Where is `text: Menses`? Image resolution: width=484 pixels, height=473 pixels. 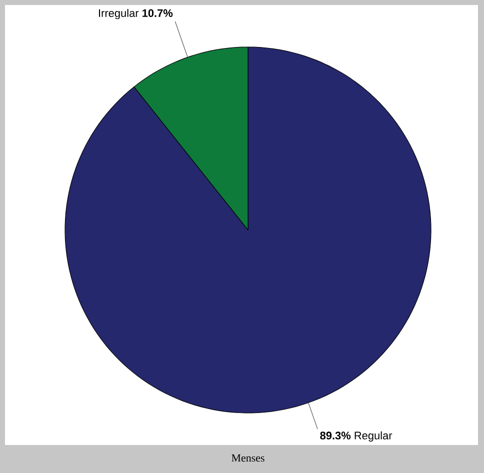 text: Menses is located at coordinates (248, 458).